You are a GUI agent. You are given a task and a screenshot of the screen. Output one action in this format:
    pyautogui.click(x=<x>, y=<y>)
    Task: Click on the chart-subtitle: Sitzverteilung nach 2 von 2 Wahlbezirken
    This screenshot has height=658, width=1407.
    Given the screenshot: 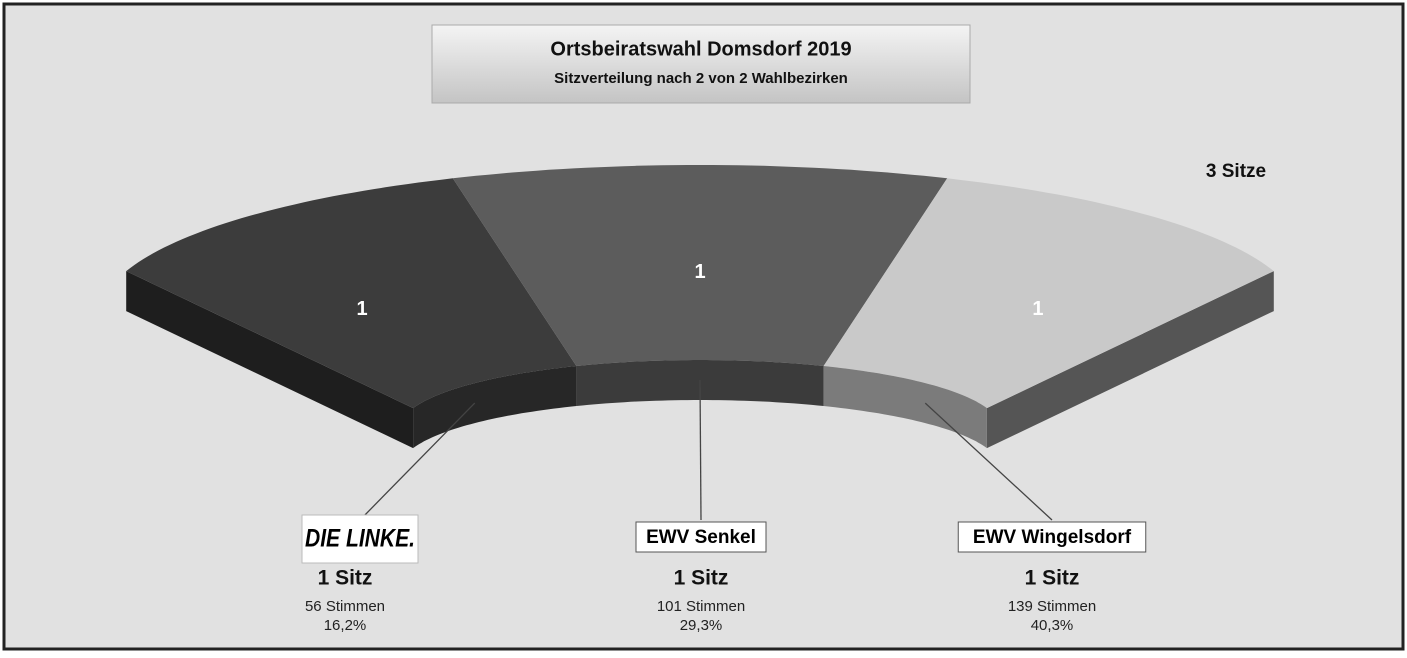 What is the action you would take?
    pyautogui.click(x=701, y=78)
    